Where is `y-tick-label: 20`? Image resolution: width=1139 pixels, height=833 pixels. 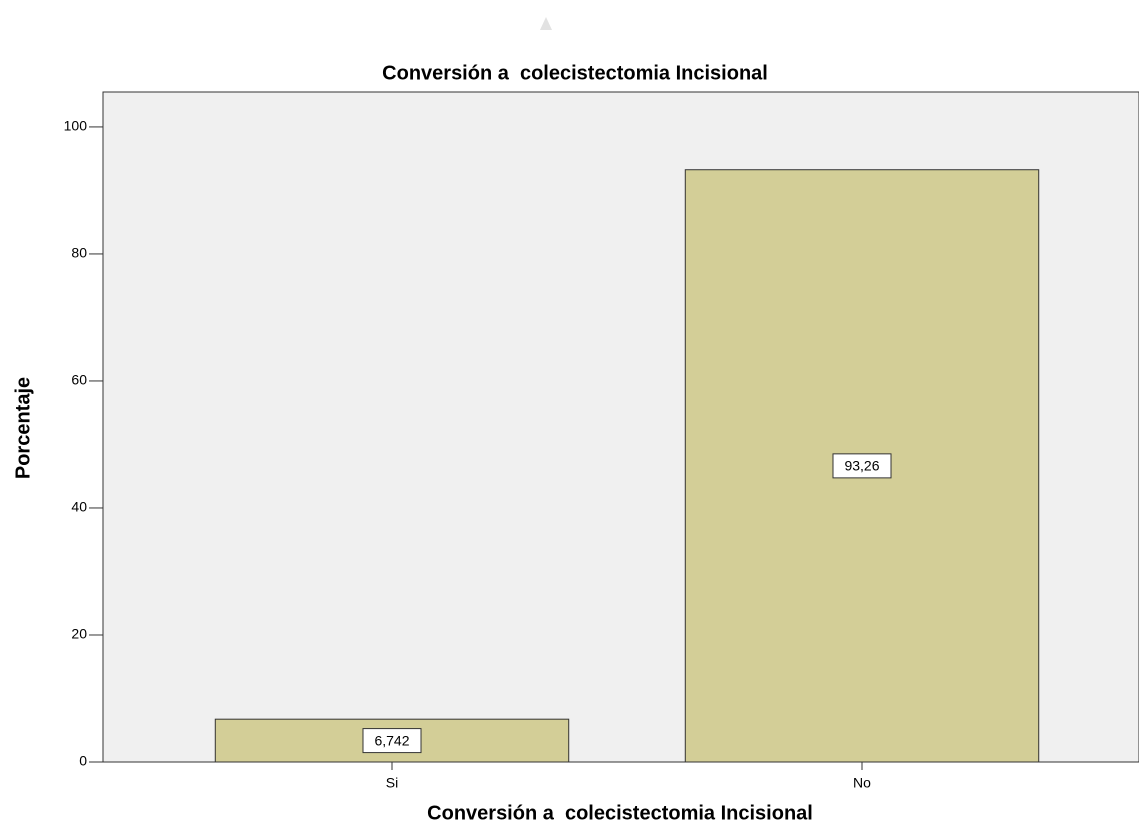
y-tick-label: 20 is located at coordinates (79, 634).